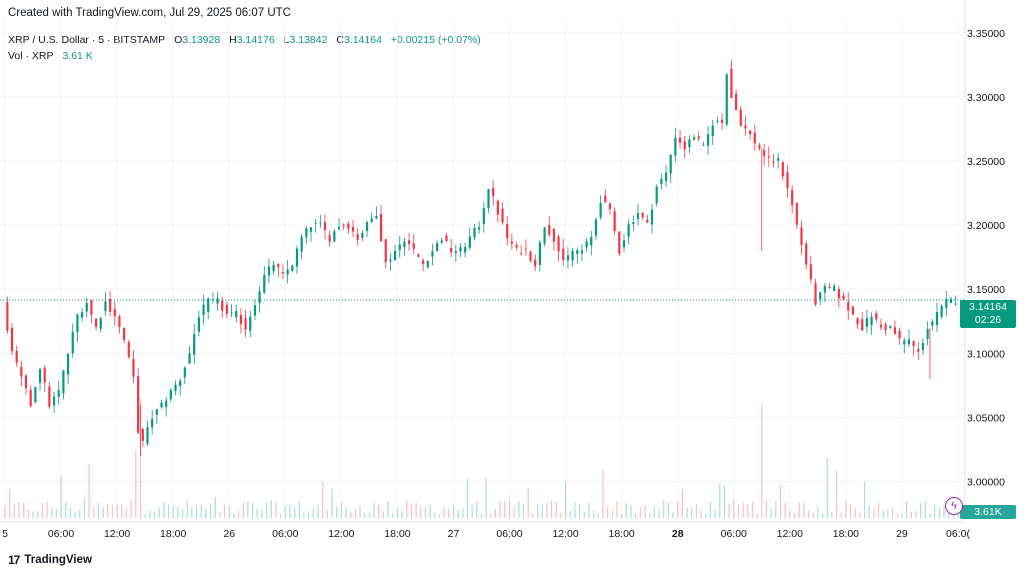  Describe the element at coordinates (988, 314) in the screenshot. I see `last-price-badge: 3.14164 02:26` at that location.